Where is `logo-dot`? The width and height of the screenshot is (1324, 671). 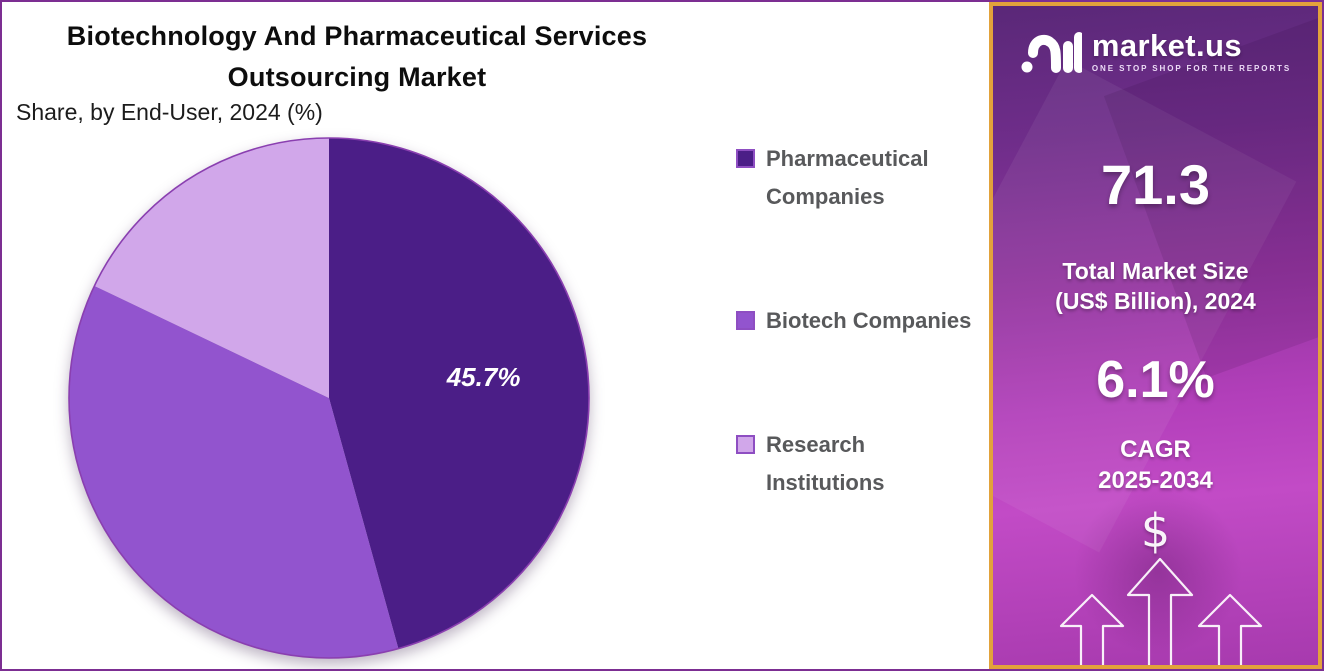
logo-dot is located at coordinates (1027, 67).